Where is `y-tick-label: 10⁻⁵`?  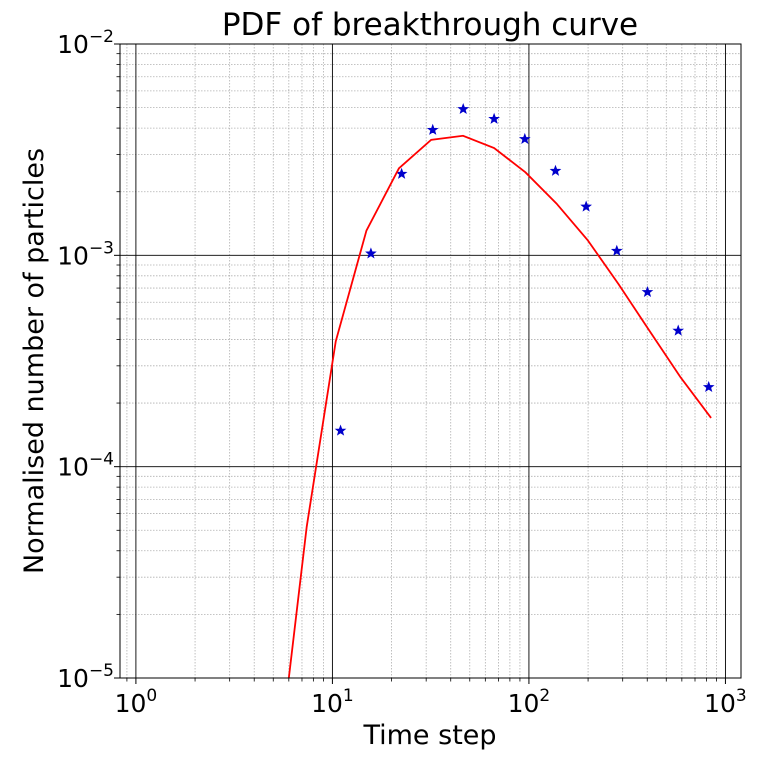 y-tick-label: 10⁻⁵ is located at coordinates (85, 677).